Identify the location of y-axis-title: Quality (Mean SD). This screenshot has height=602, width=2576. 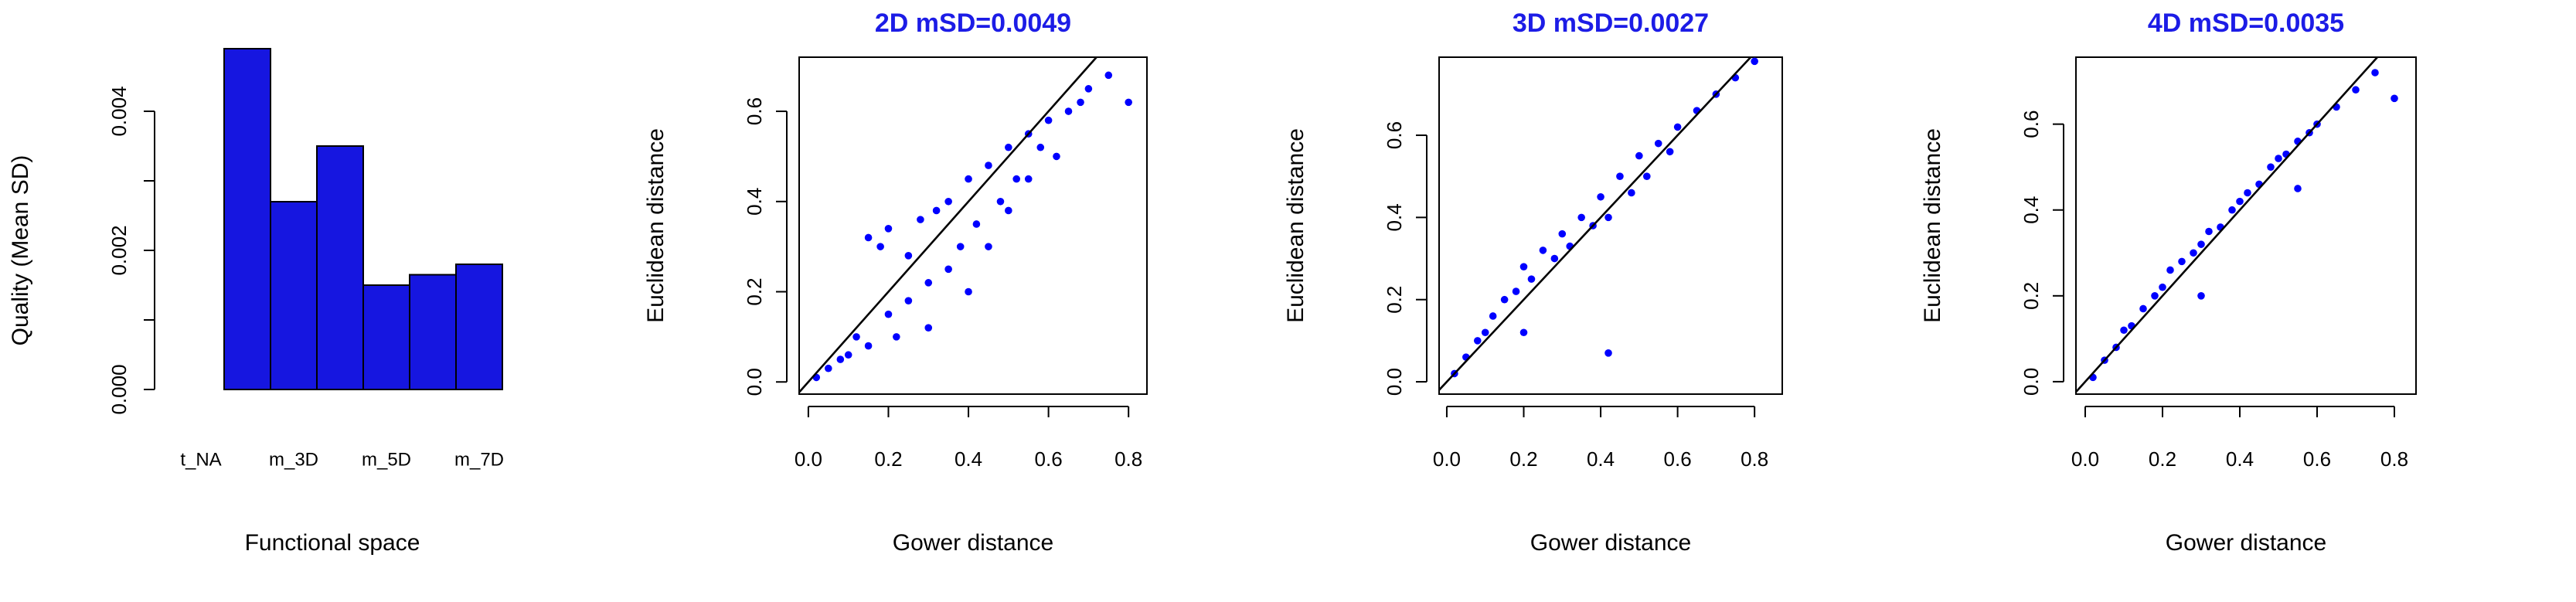
(20, 251).